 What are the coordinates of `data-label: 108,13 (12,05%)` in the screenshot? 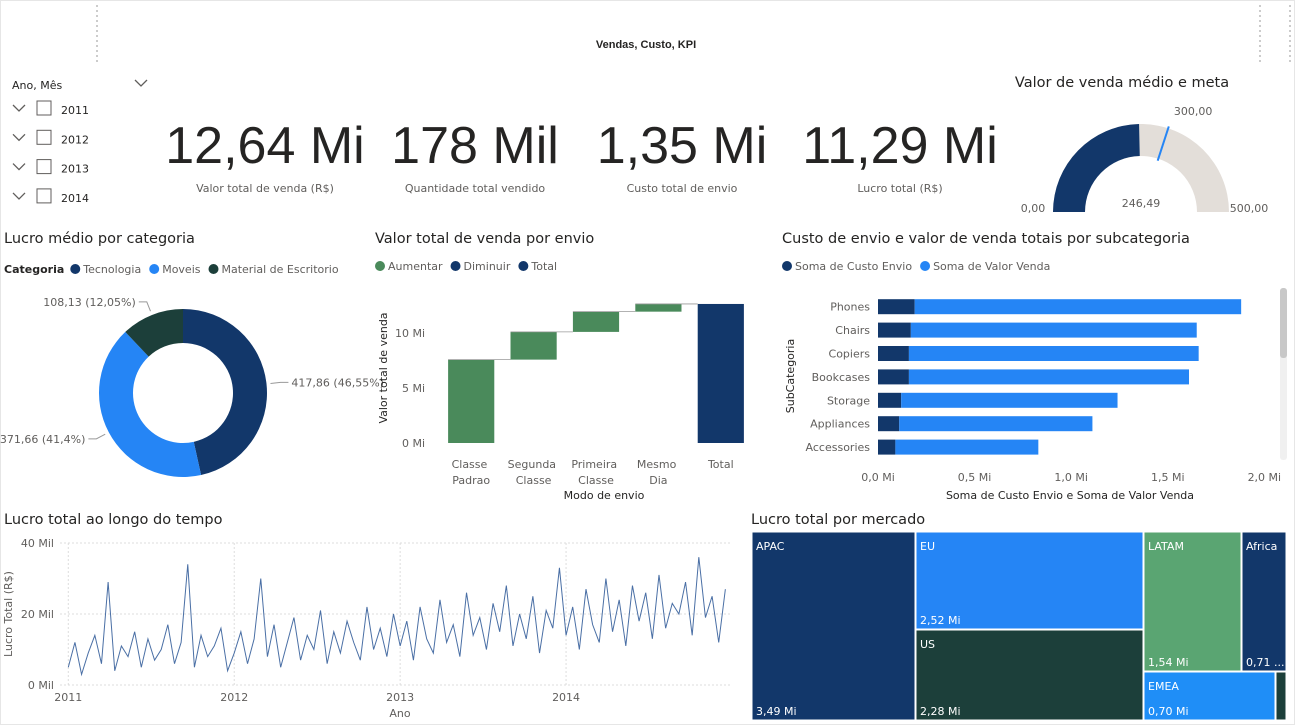 It's located at (89, 302).